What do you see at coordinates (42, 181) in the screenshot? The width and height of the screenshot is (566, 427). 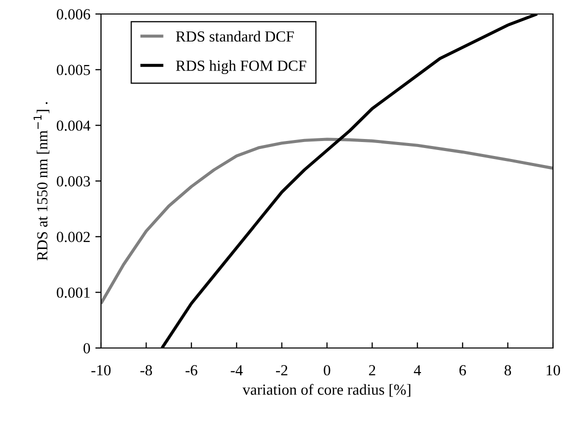 I see `y-axis-title: RDS at 1550 nm [nm$^{−1}$] .` at bounding box center [42, 181].